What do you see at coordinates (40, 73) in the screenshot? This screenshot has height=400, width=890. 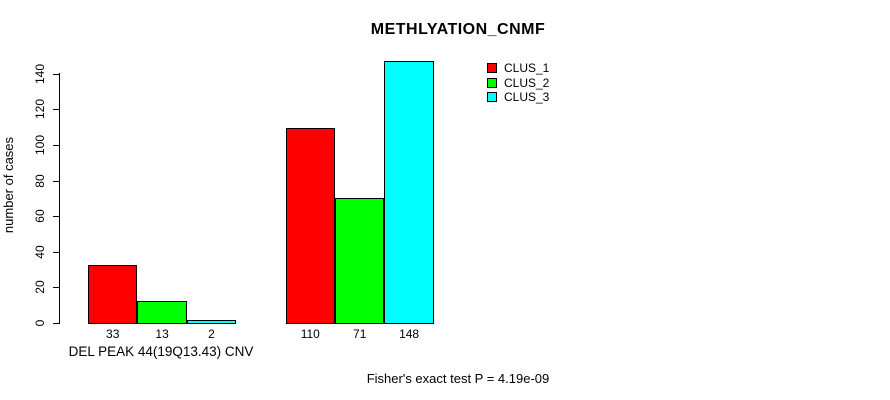 I see `y-tick-label: 140` at bounding box center [40, 73].